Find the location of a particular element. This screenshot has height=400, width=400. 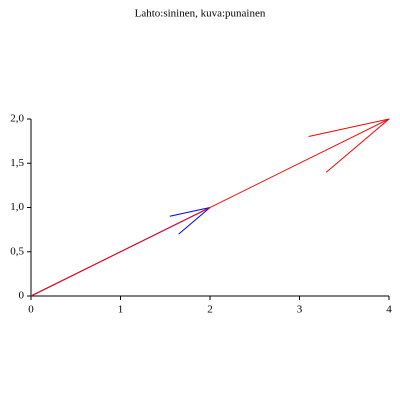

y-tick-label: 0,5 is located at coordinates (17, 251).